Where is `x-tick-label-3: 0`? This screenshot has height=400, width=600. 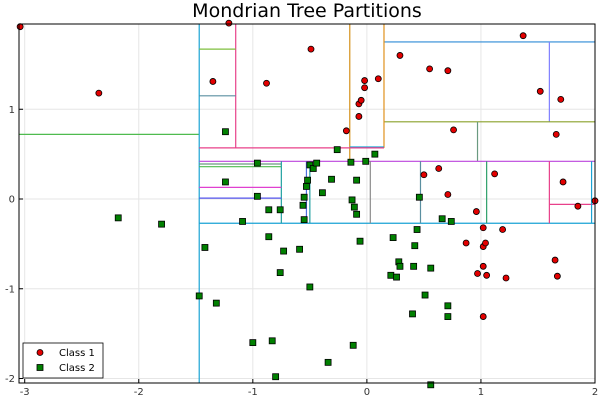
x-tick-label-3: 0 is located at coordinates (367, 392).